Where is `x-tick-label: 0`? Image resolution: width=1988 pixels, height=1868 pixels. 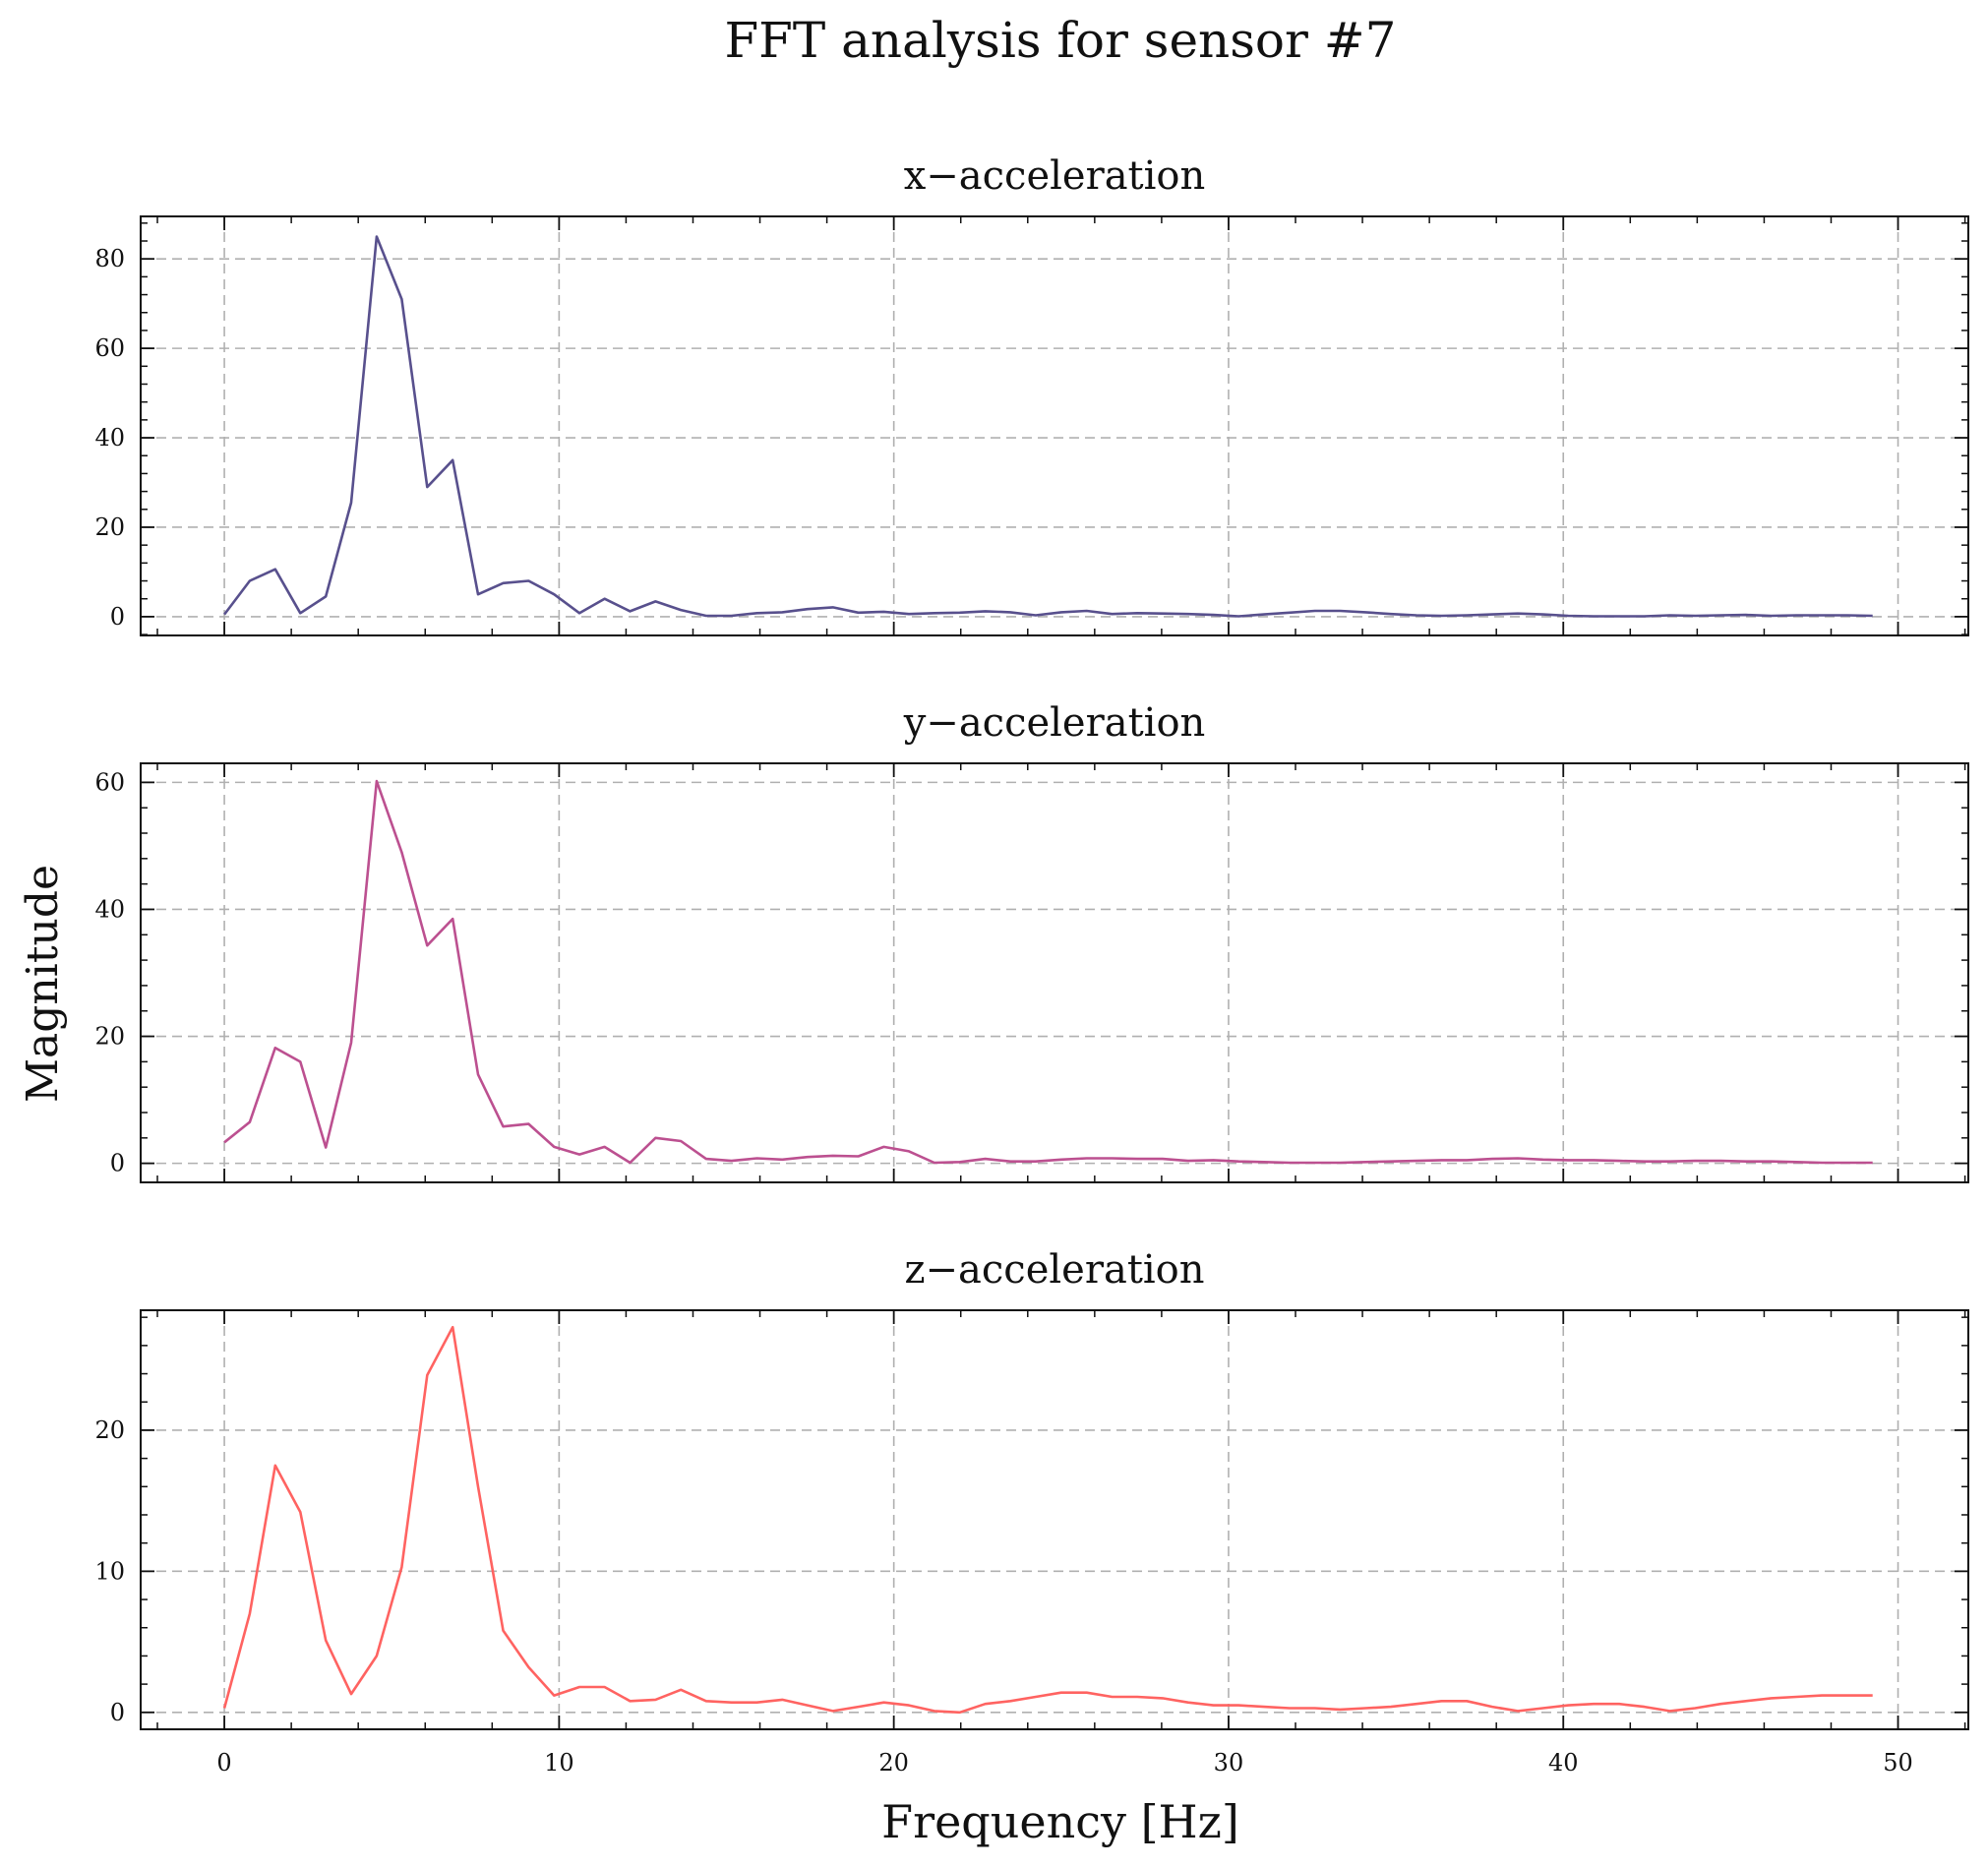 x-tick-label: 0 is located at coordinates (224, 1763).